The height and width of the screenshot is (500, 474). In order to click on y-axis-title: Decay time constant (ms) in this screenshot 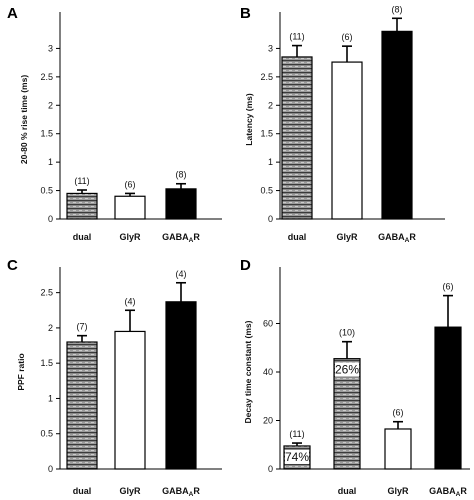, I will do `click(248, 371)`.